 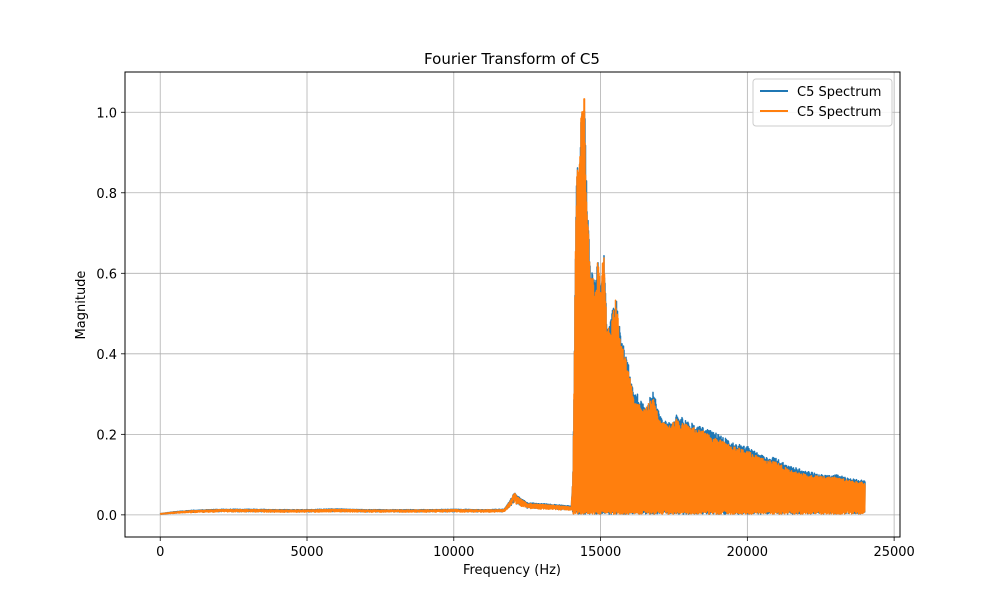 What do you see at coordinates (453, 552) in the screenshot?
I see `x-tick-label: 10000` at bounding box center [453, 552].